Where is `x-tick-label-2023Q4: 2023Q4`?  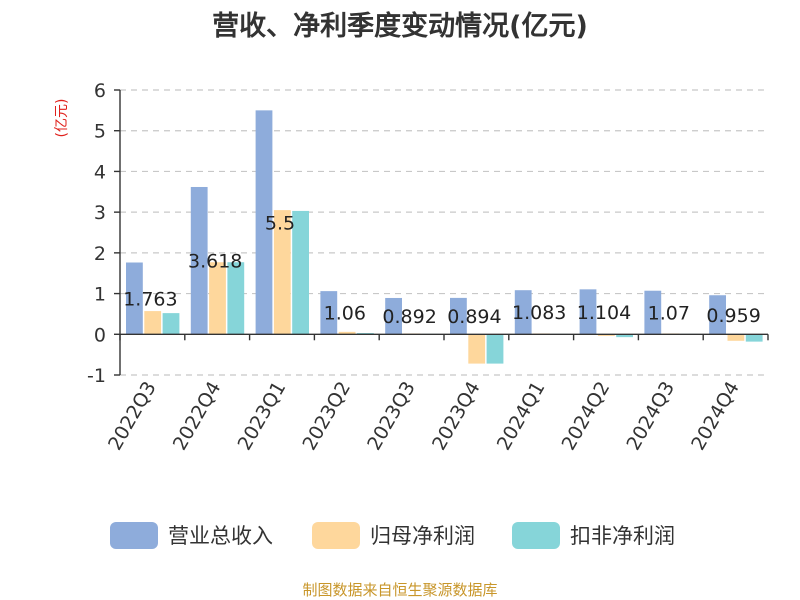 x-tick-label-2023Q4: 2023Q4 is located at coordinates (456, 416).